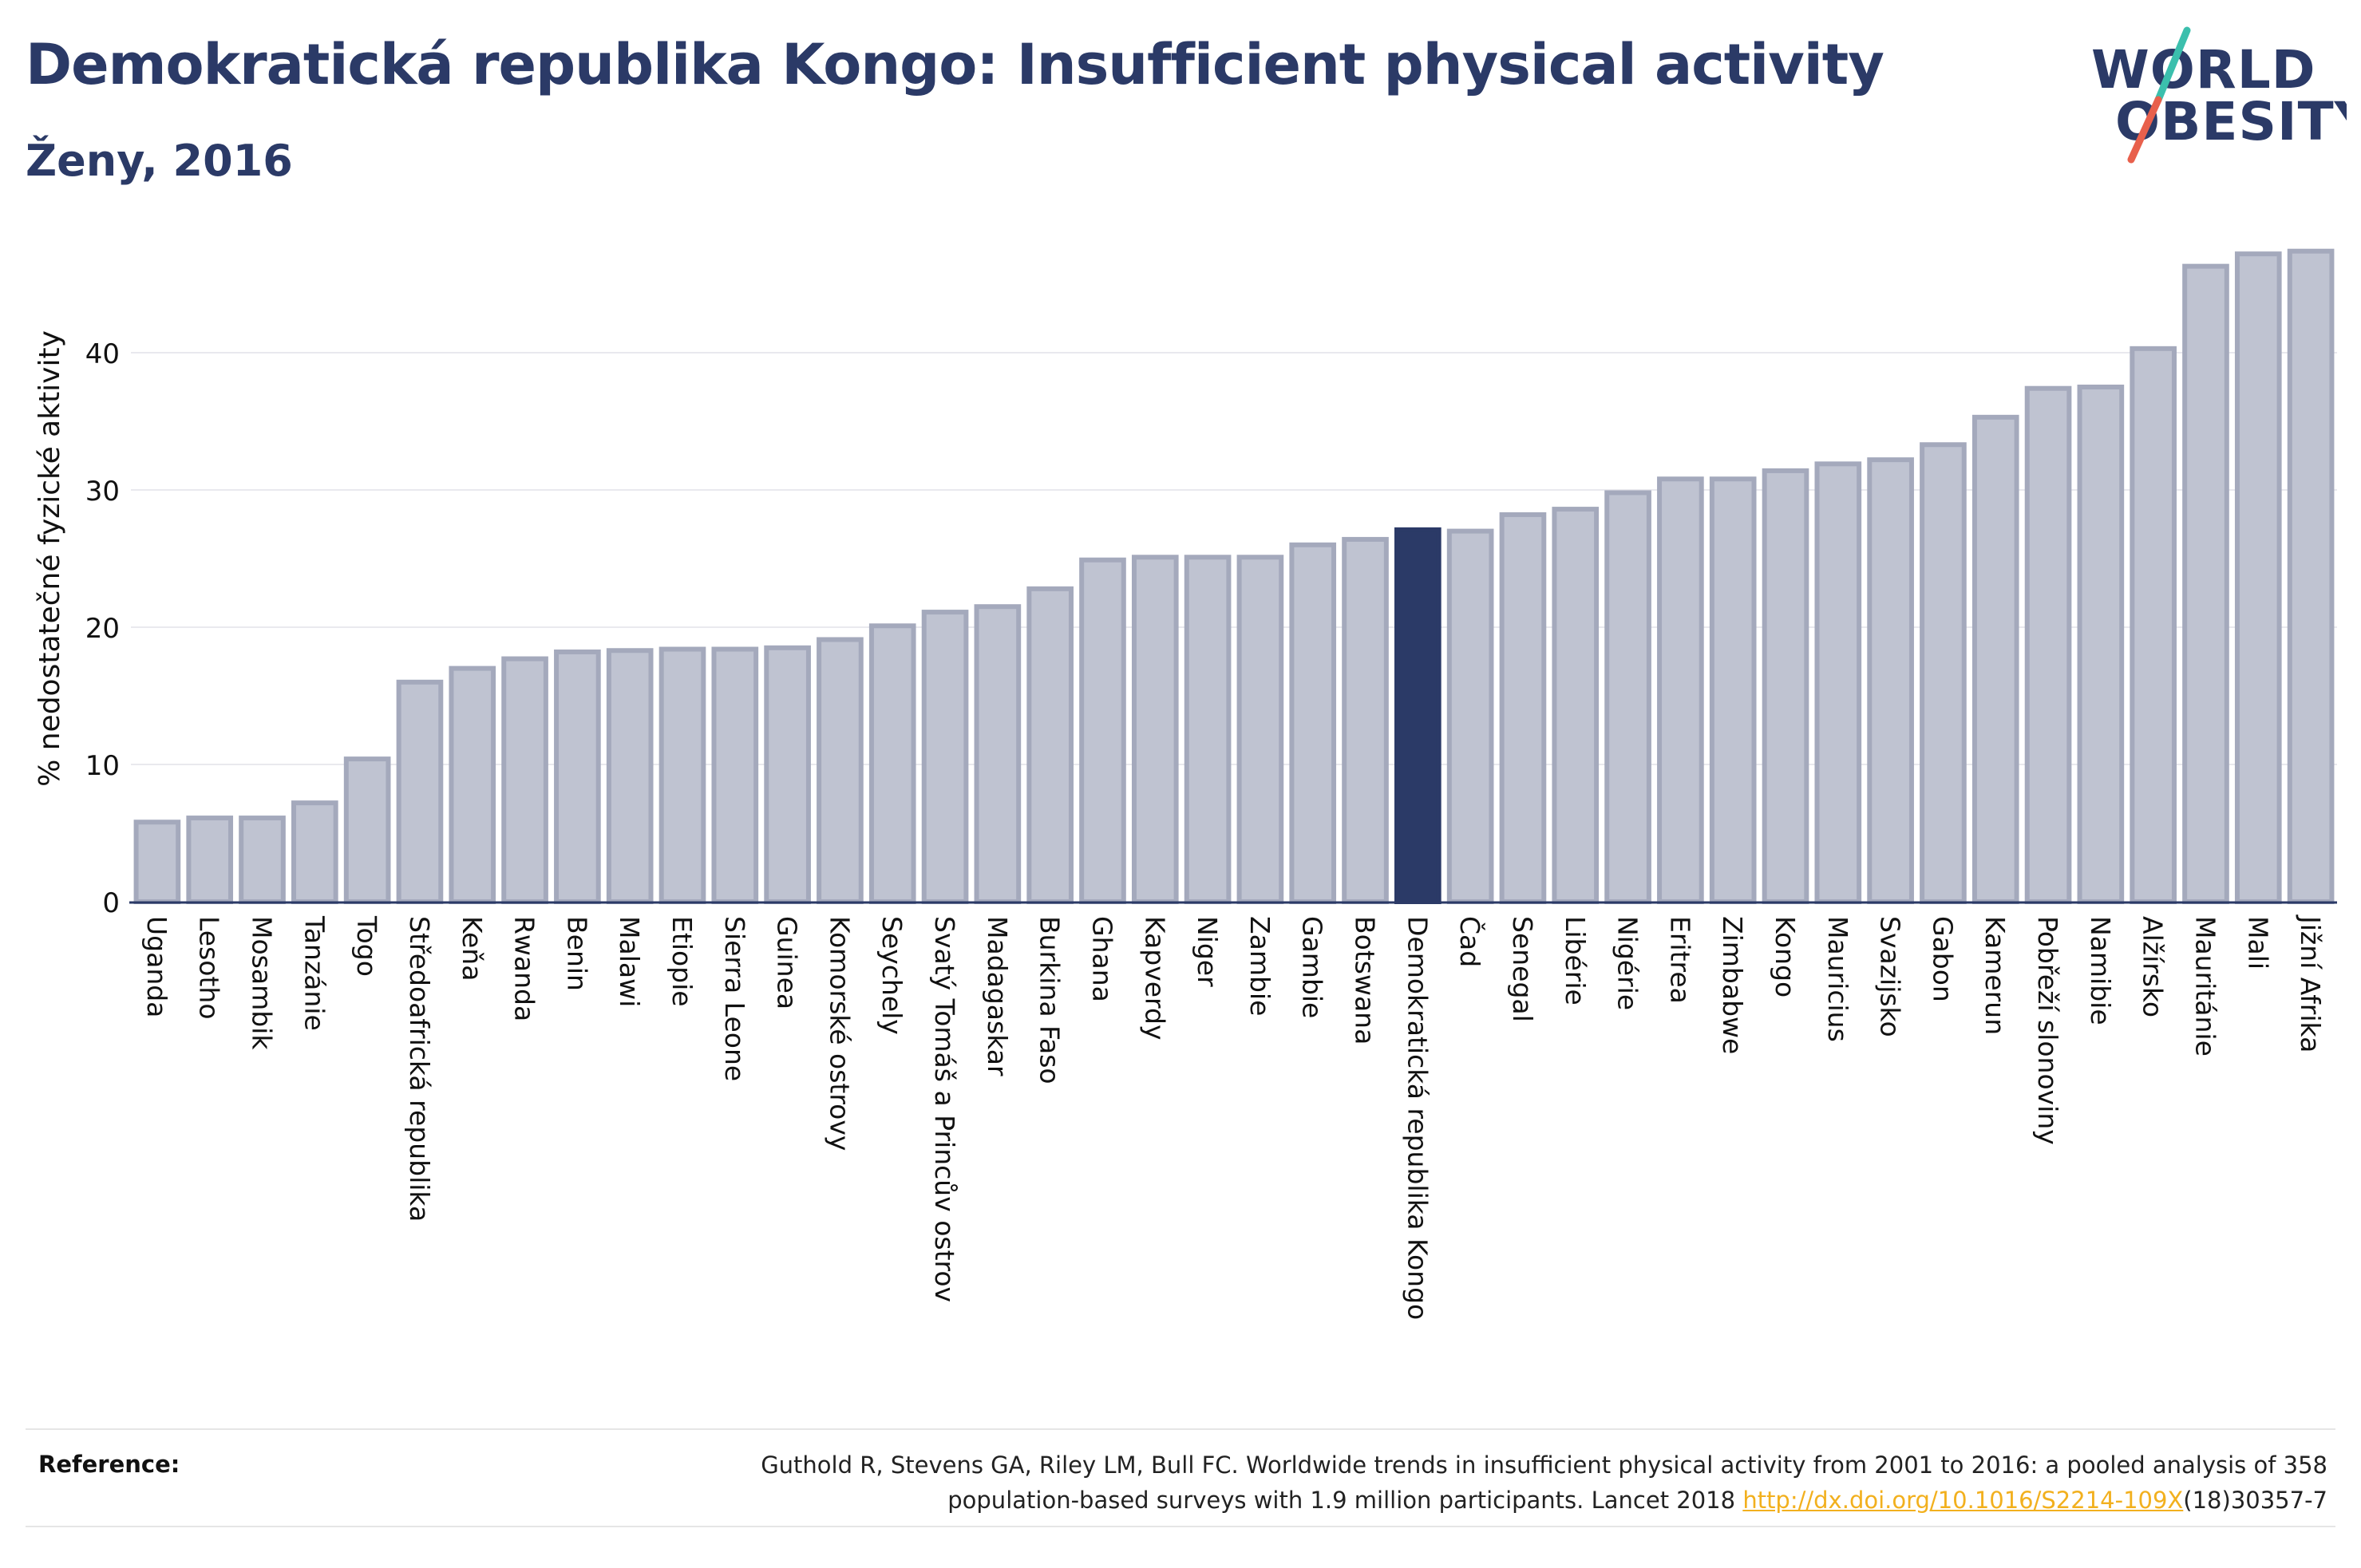 The height and width of the screenshot is (1568, 2361). I want to click on x-tick-label: Jižní Afrika, so click(2310, 983).